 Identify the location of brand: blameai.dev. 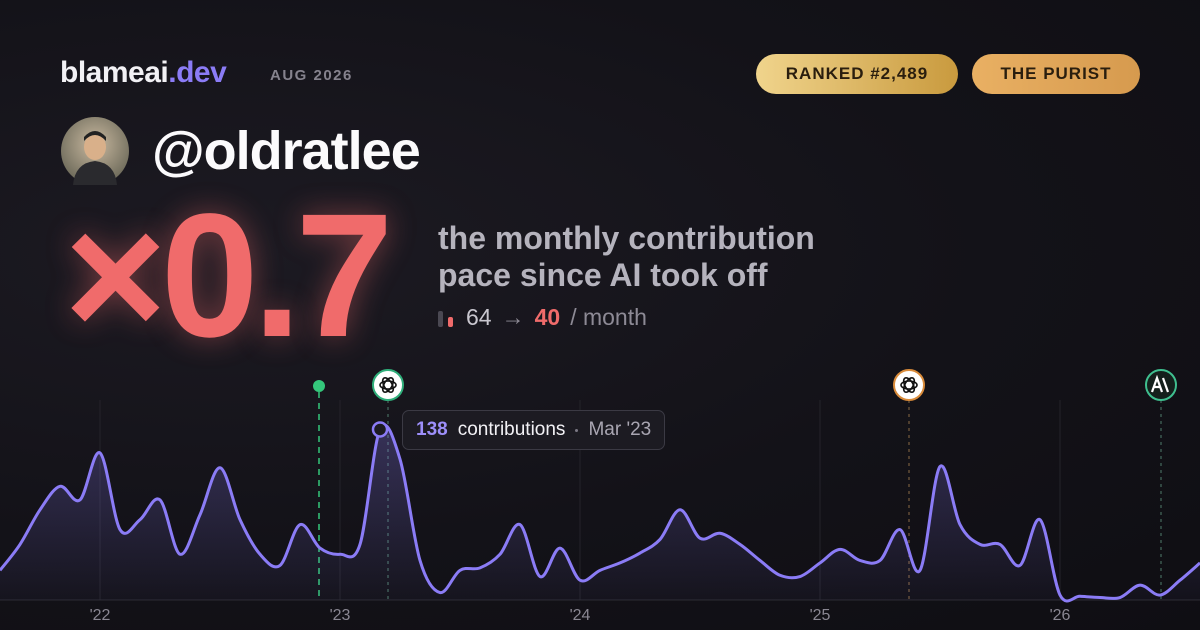
(143, 73).